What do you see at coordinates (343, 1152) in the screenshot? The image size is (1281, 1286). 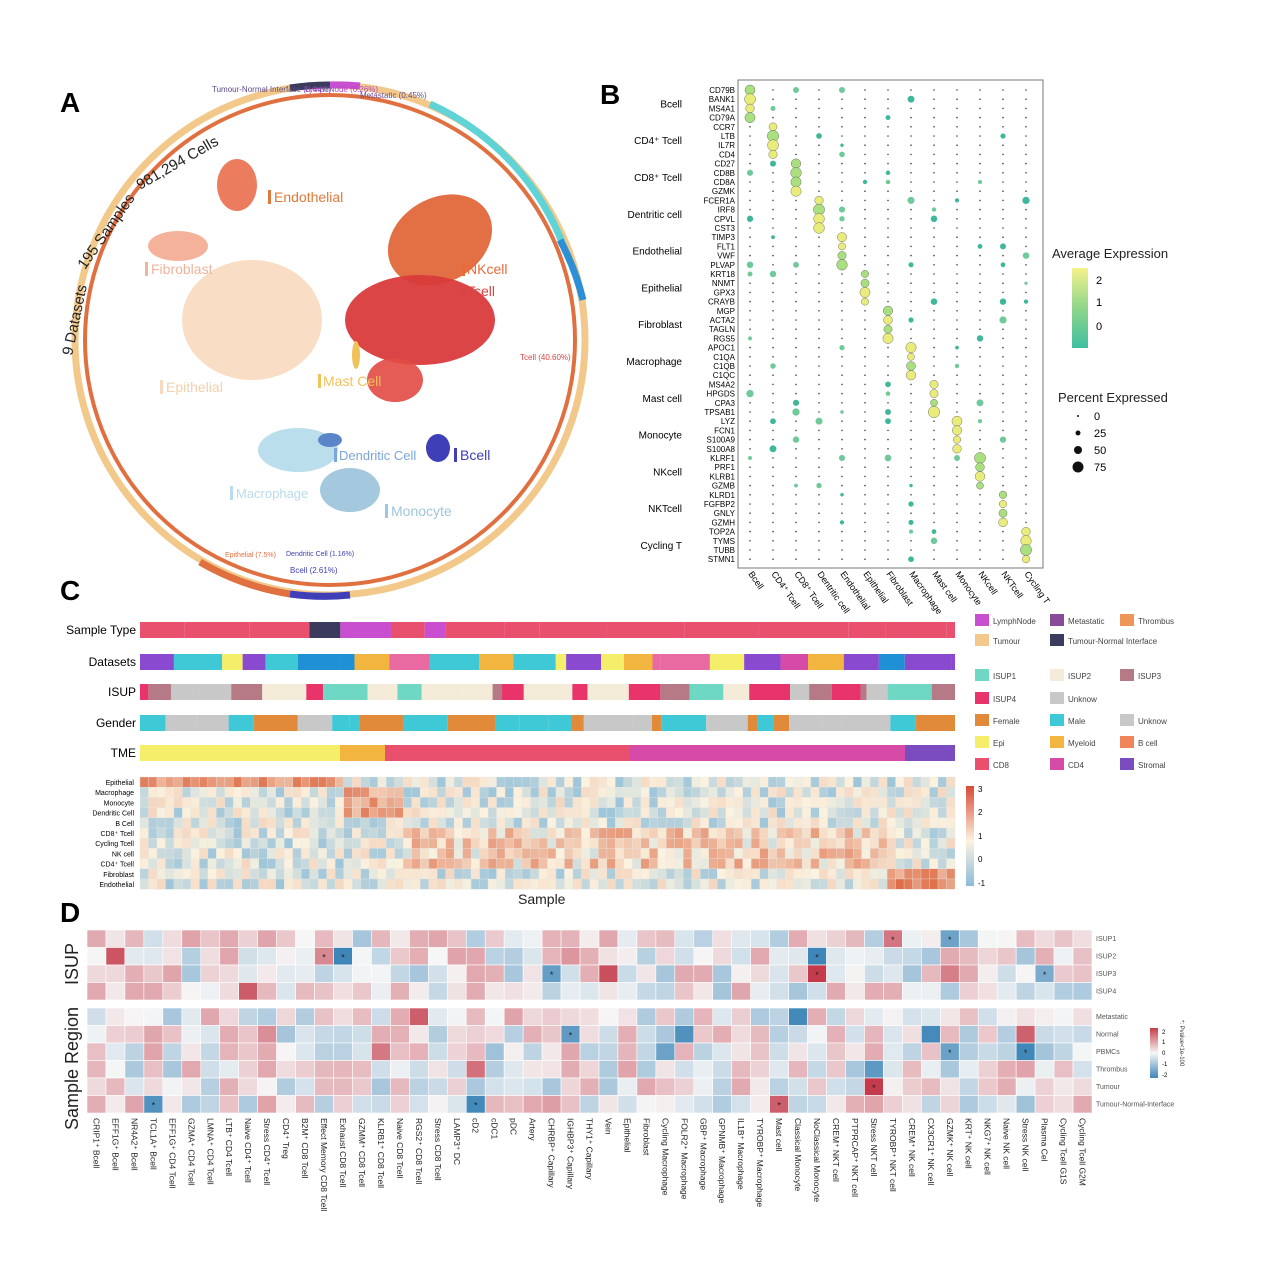 I see `heatmap-d-col-label: Exhaust CD8 Tcell` at bounding box center [343, 1152].